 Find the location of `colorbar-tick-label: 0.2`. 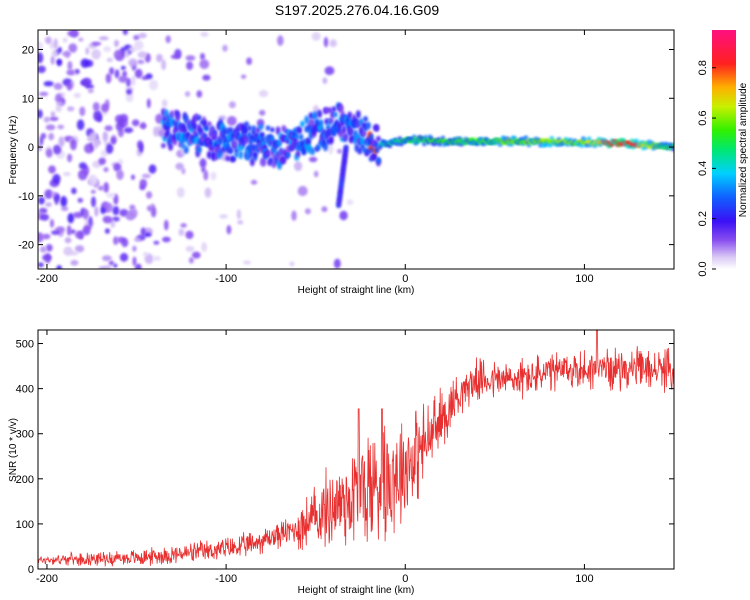

colorbar-tick-label: 0.2 is located at coordinates (703, 218).